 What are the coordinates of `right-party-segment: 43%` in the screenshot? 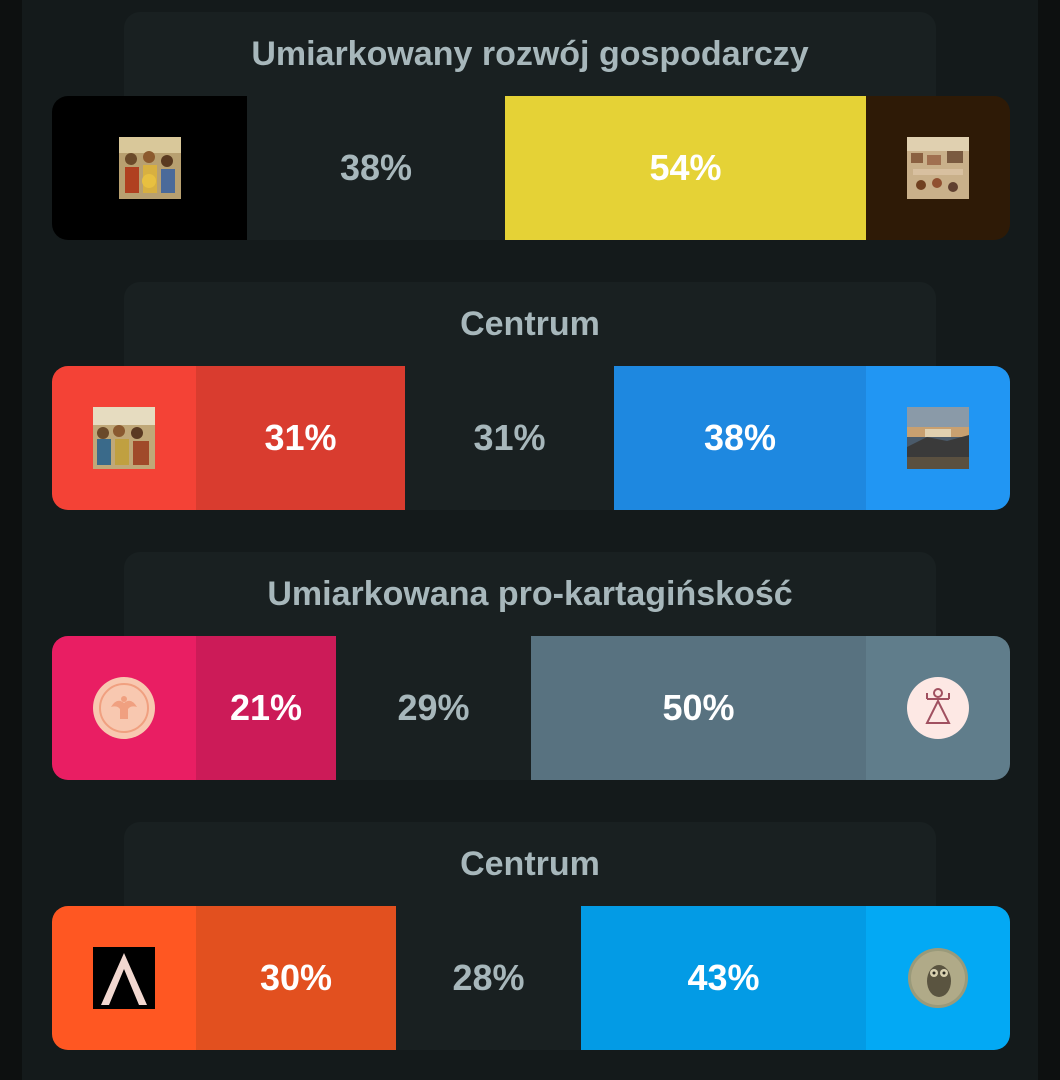 It's located at (723, 978).